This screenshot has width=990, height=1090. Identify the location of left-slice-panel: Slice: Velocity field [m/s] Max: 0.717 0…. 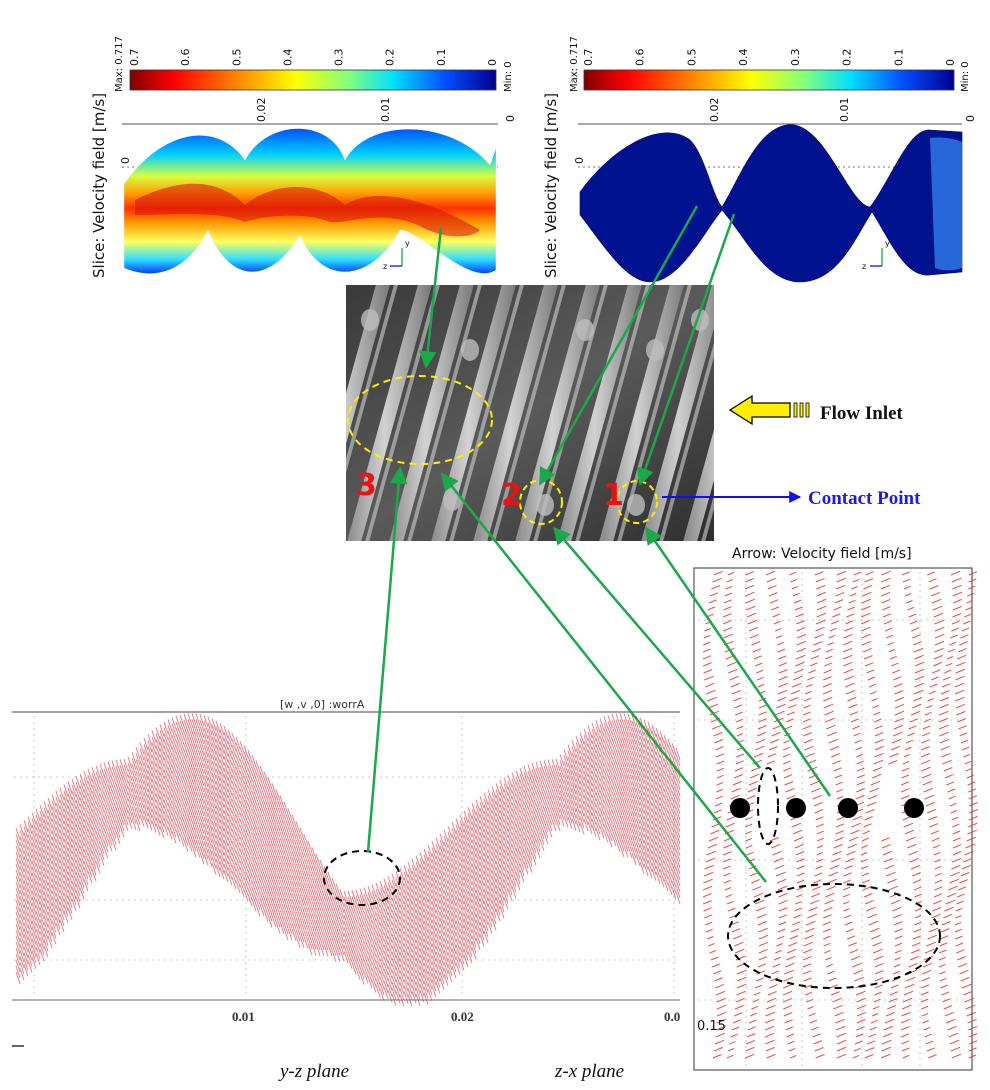
(303, 157).